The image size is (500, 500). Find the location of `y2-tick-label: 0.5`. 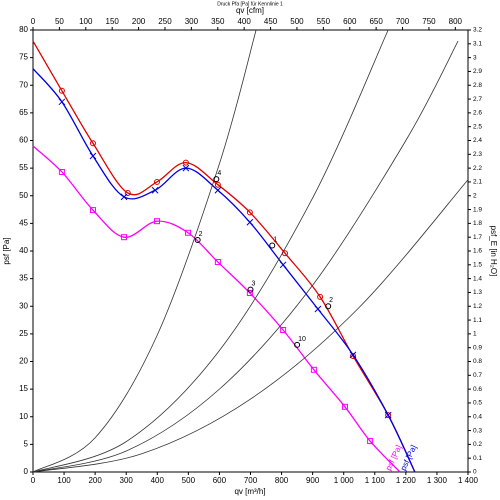

y2-tick-label: 0.5 is located at coordinates (477, 403).